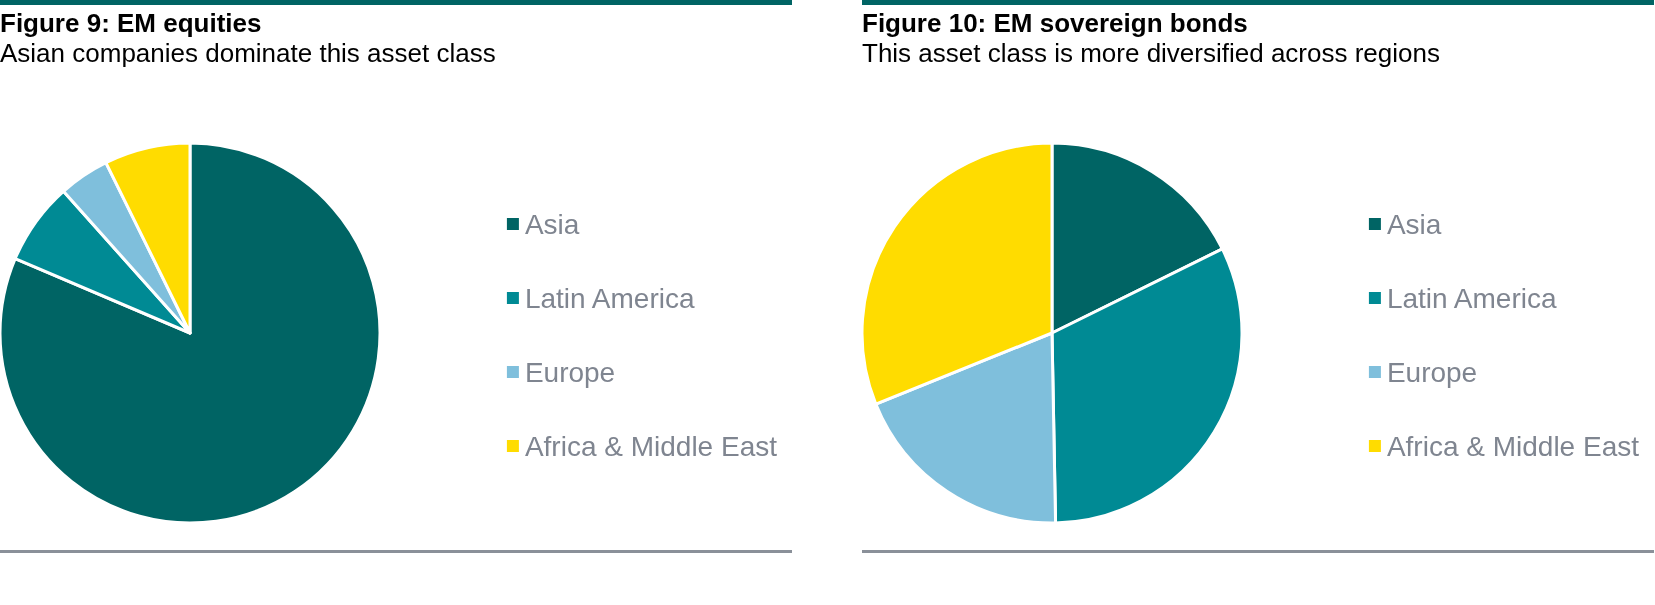  What do you see at coordinates (1151, 53) in the screenshot?
I see `chart-subtitle: This asset class is more diversified across regions` at bounding box center [1151, 53].